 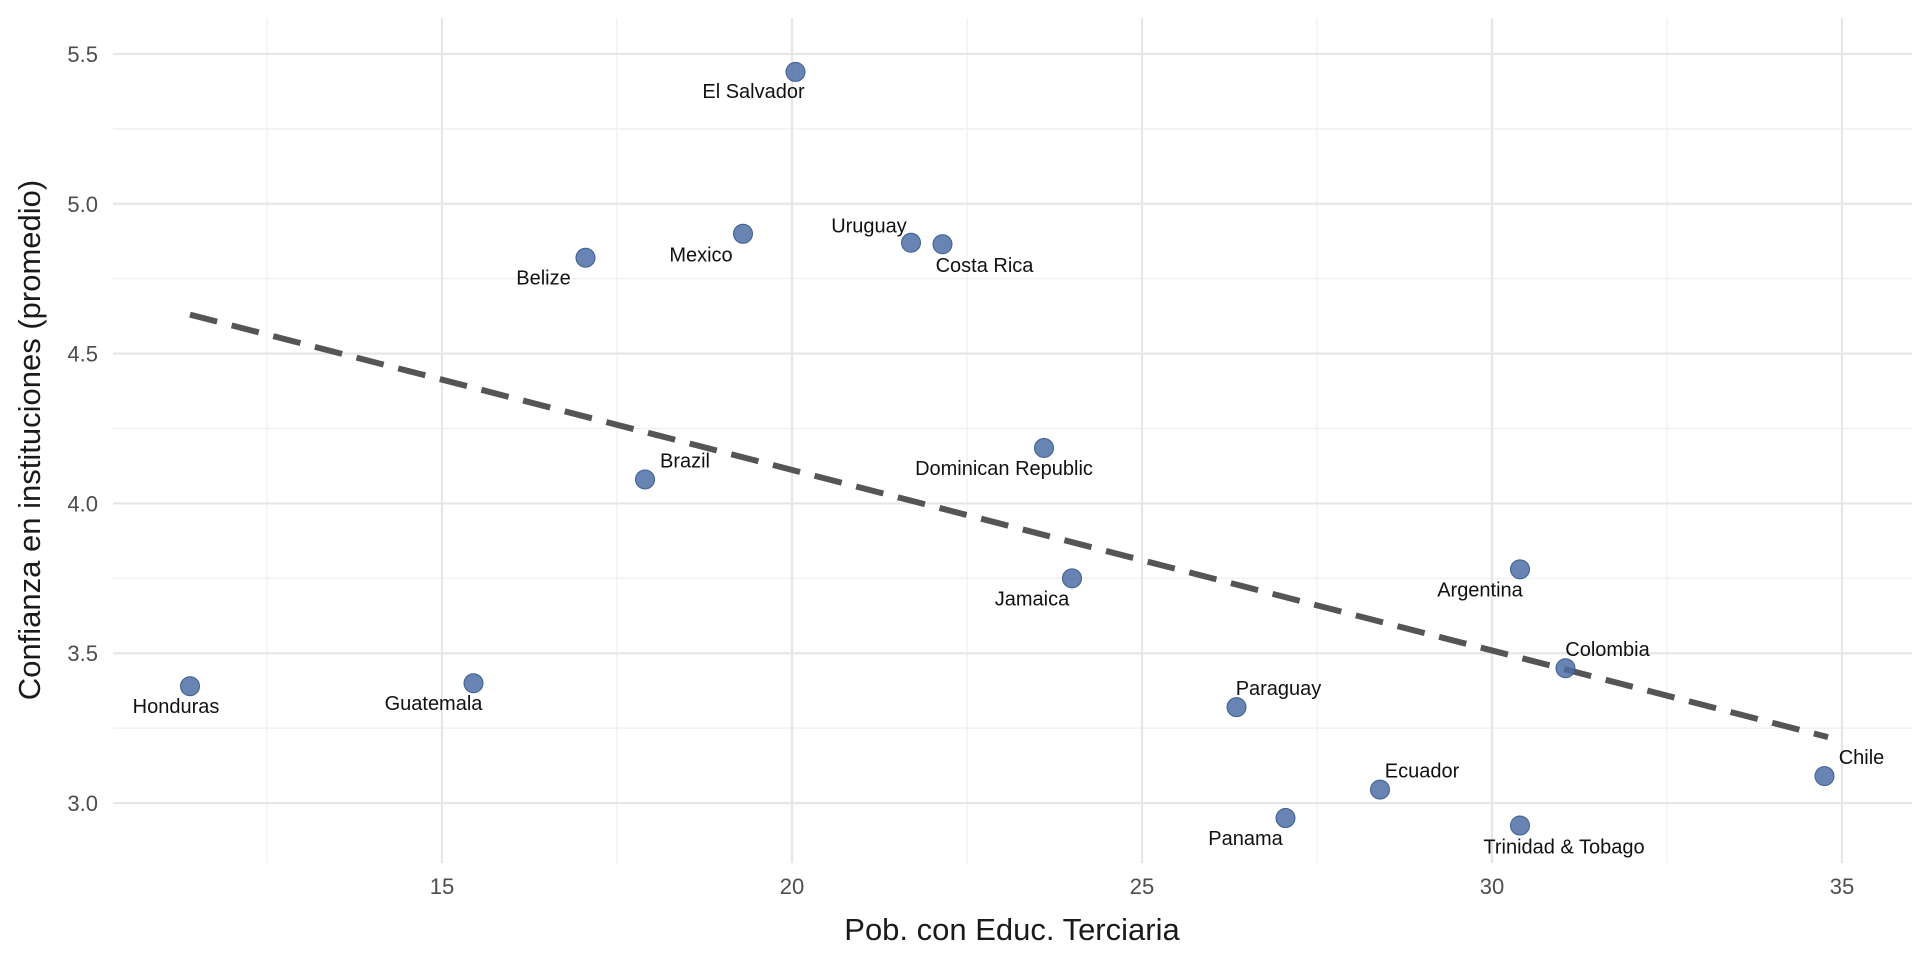 What do you see at coordinates (753, 92) in the screenshot?
I see `point-label: El Salvador` at bounding box center [753, 92].